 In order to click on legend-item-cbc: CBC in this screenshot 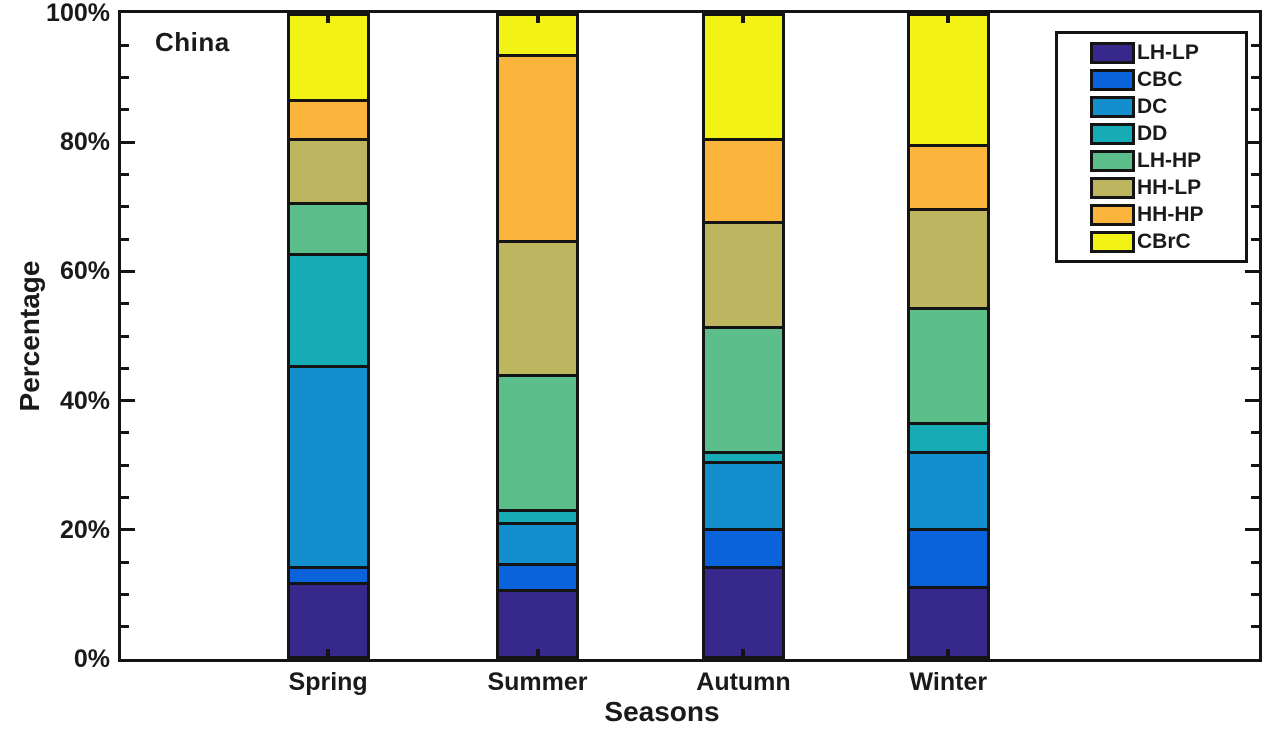, I will do `click(1165, 80)`.